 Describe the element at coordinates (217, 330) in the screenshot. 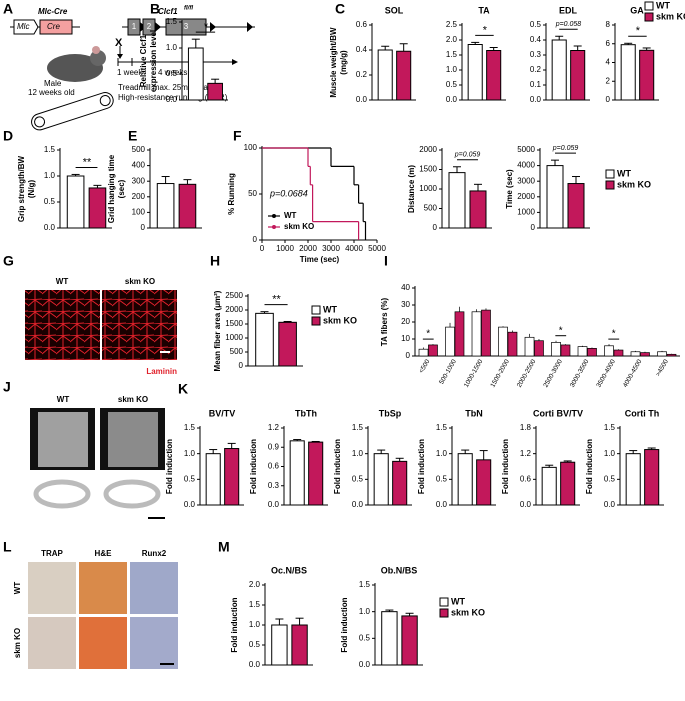

I see `y-axis-label: Mean fiber area (μm²)` at that location.